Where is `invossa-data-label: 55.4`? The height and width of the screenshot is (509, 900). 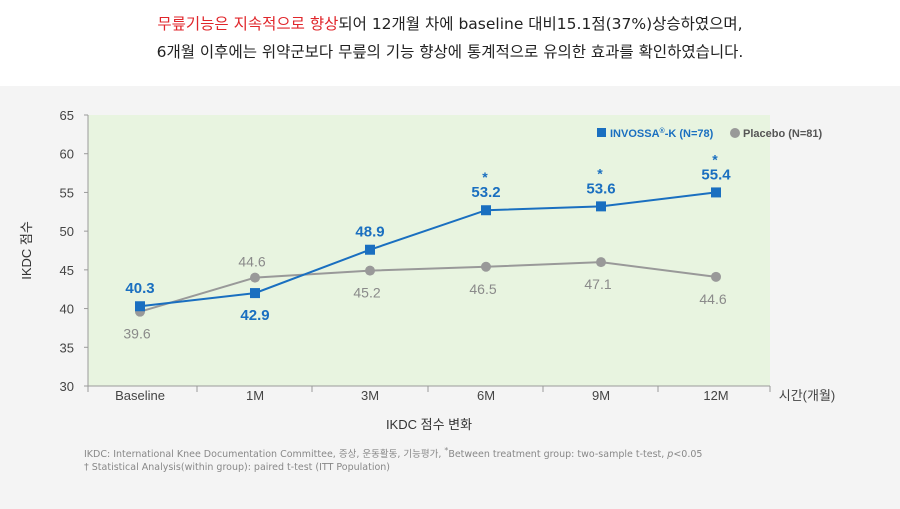 invossa-data-label: 55.4 is located at coordinates (716, 174).